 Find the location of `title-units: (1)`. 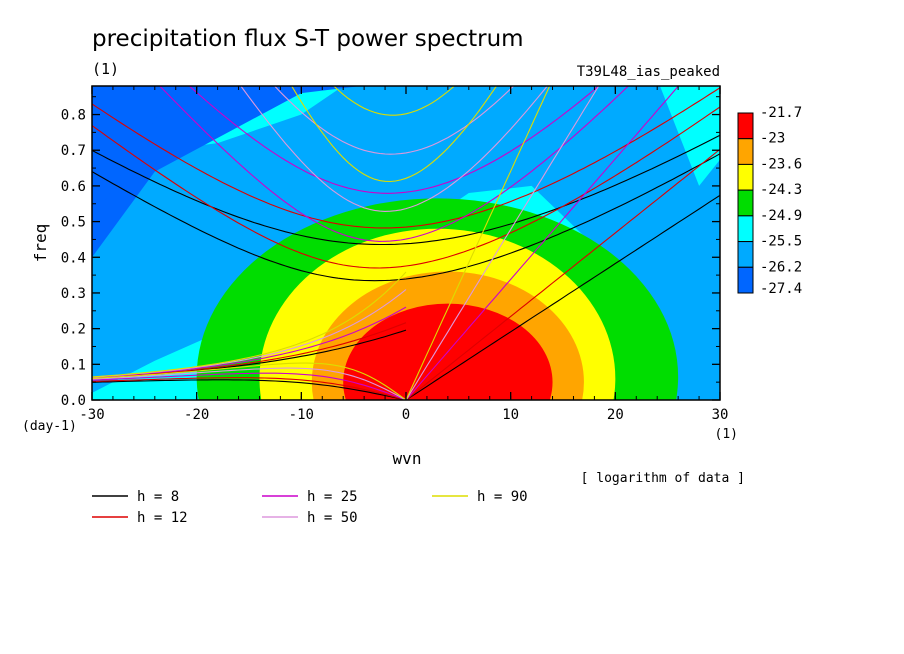

title-units: (1) is located at coordinates (105, 69).